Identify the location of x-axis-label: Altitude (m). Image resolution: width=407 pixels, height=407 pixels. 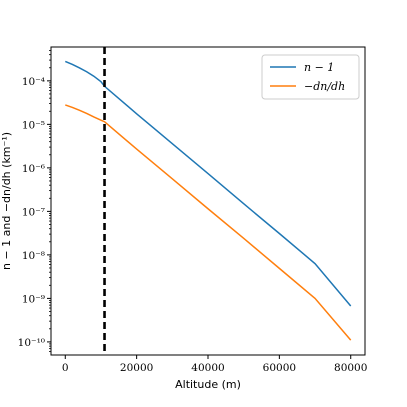
(208, 384).